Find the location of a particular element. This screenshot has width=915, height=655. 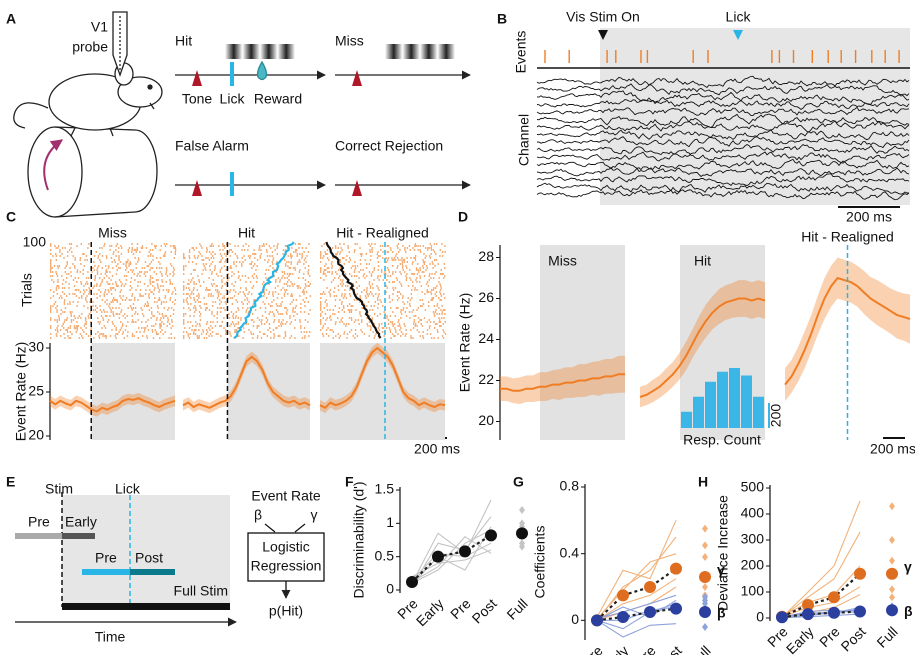

window-diagram is located at coordinates (170, 559).